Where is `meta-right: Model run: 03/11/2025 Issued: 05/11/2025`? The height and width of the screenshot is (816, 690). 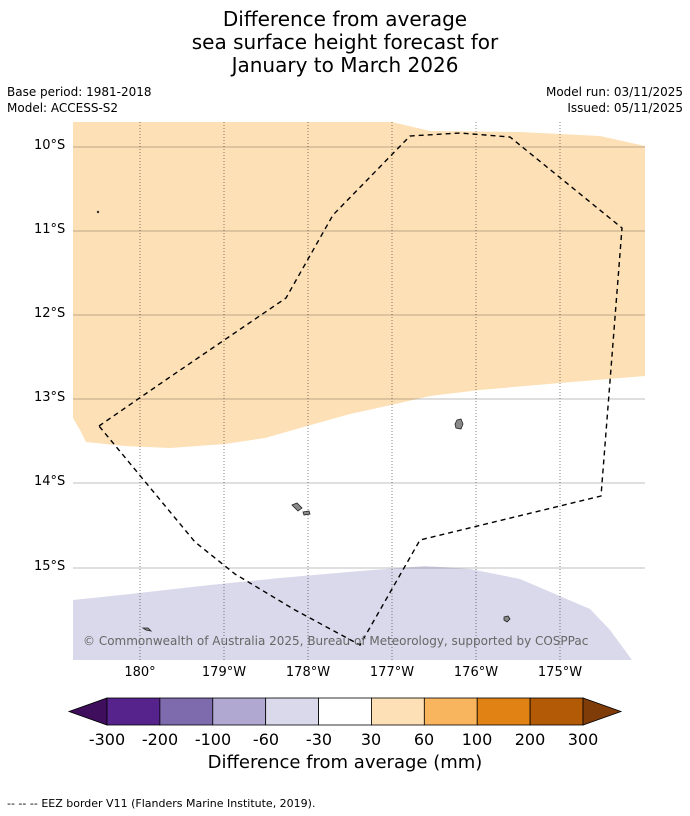
meta-right: Model run: 03/11/2025 Issued: 05/11/2025 is located at coordinates (614, 100).